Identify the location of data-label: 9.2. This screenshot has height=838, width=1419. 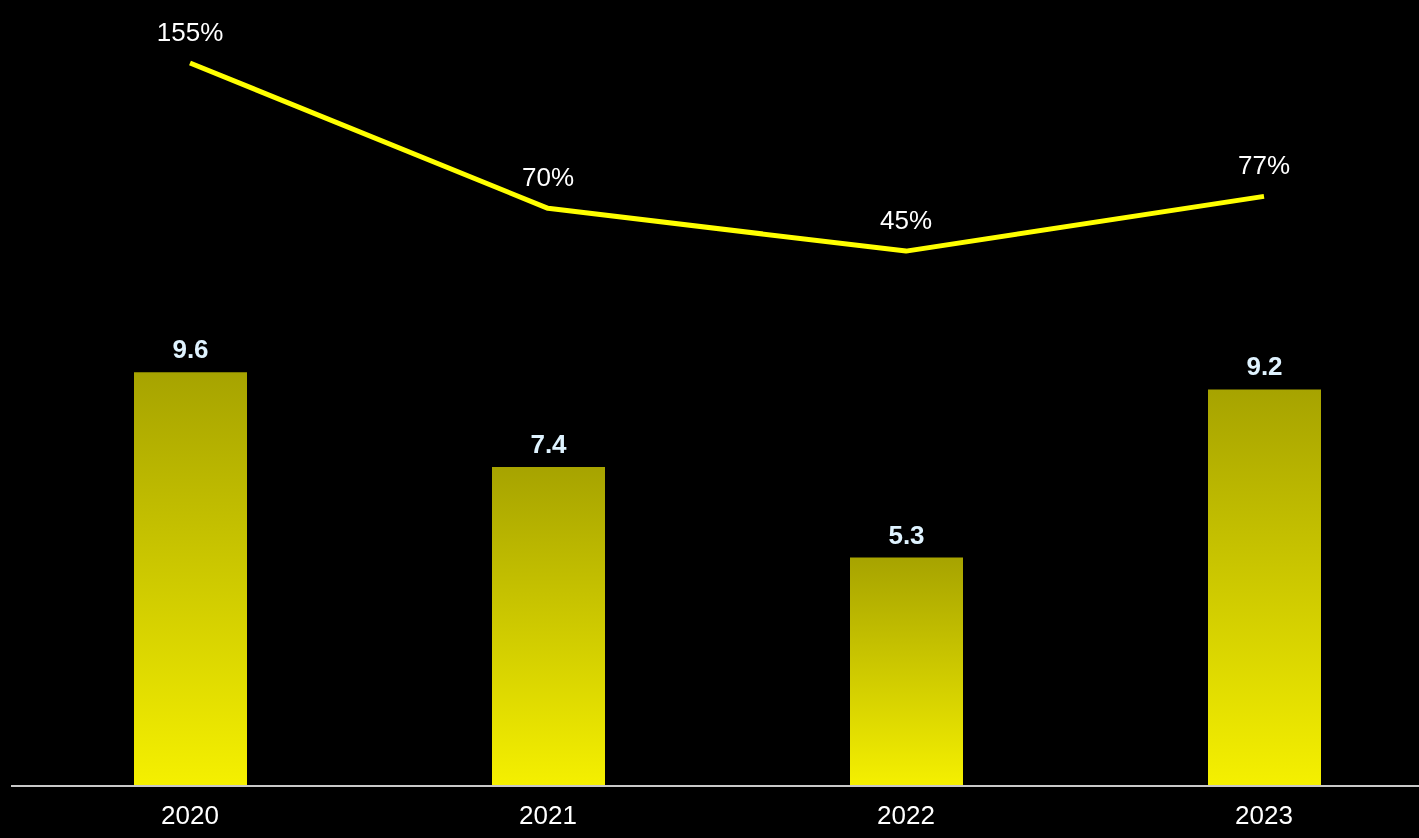
(1264, 366).